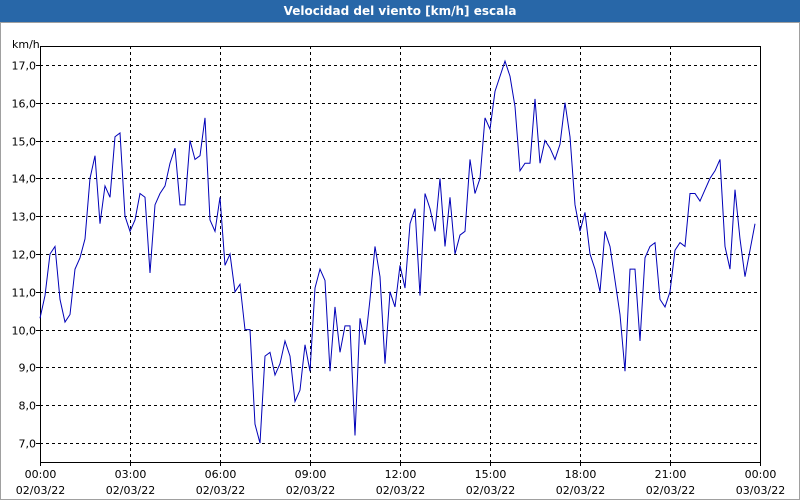  Describe the element at coordinates (28, 368) in the screenshot. I see `y-tick-label: 9,0` at that location.